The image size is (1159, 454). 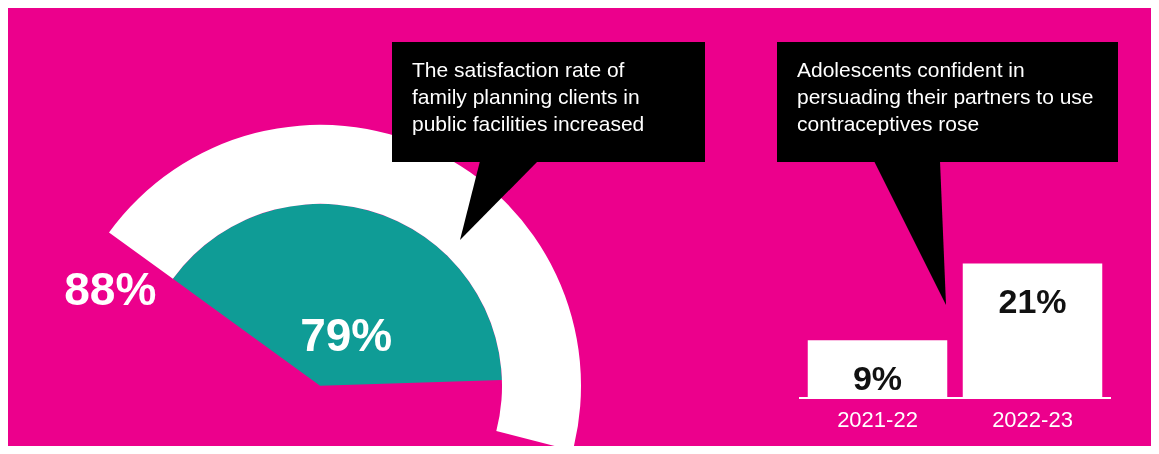 What do you see at coordinates (346, 334) in the screenshot?
I see `data-label: 79%` at bounding box center [346, 334].